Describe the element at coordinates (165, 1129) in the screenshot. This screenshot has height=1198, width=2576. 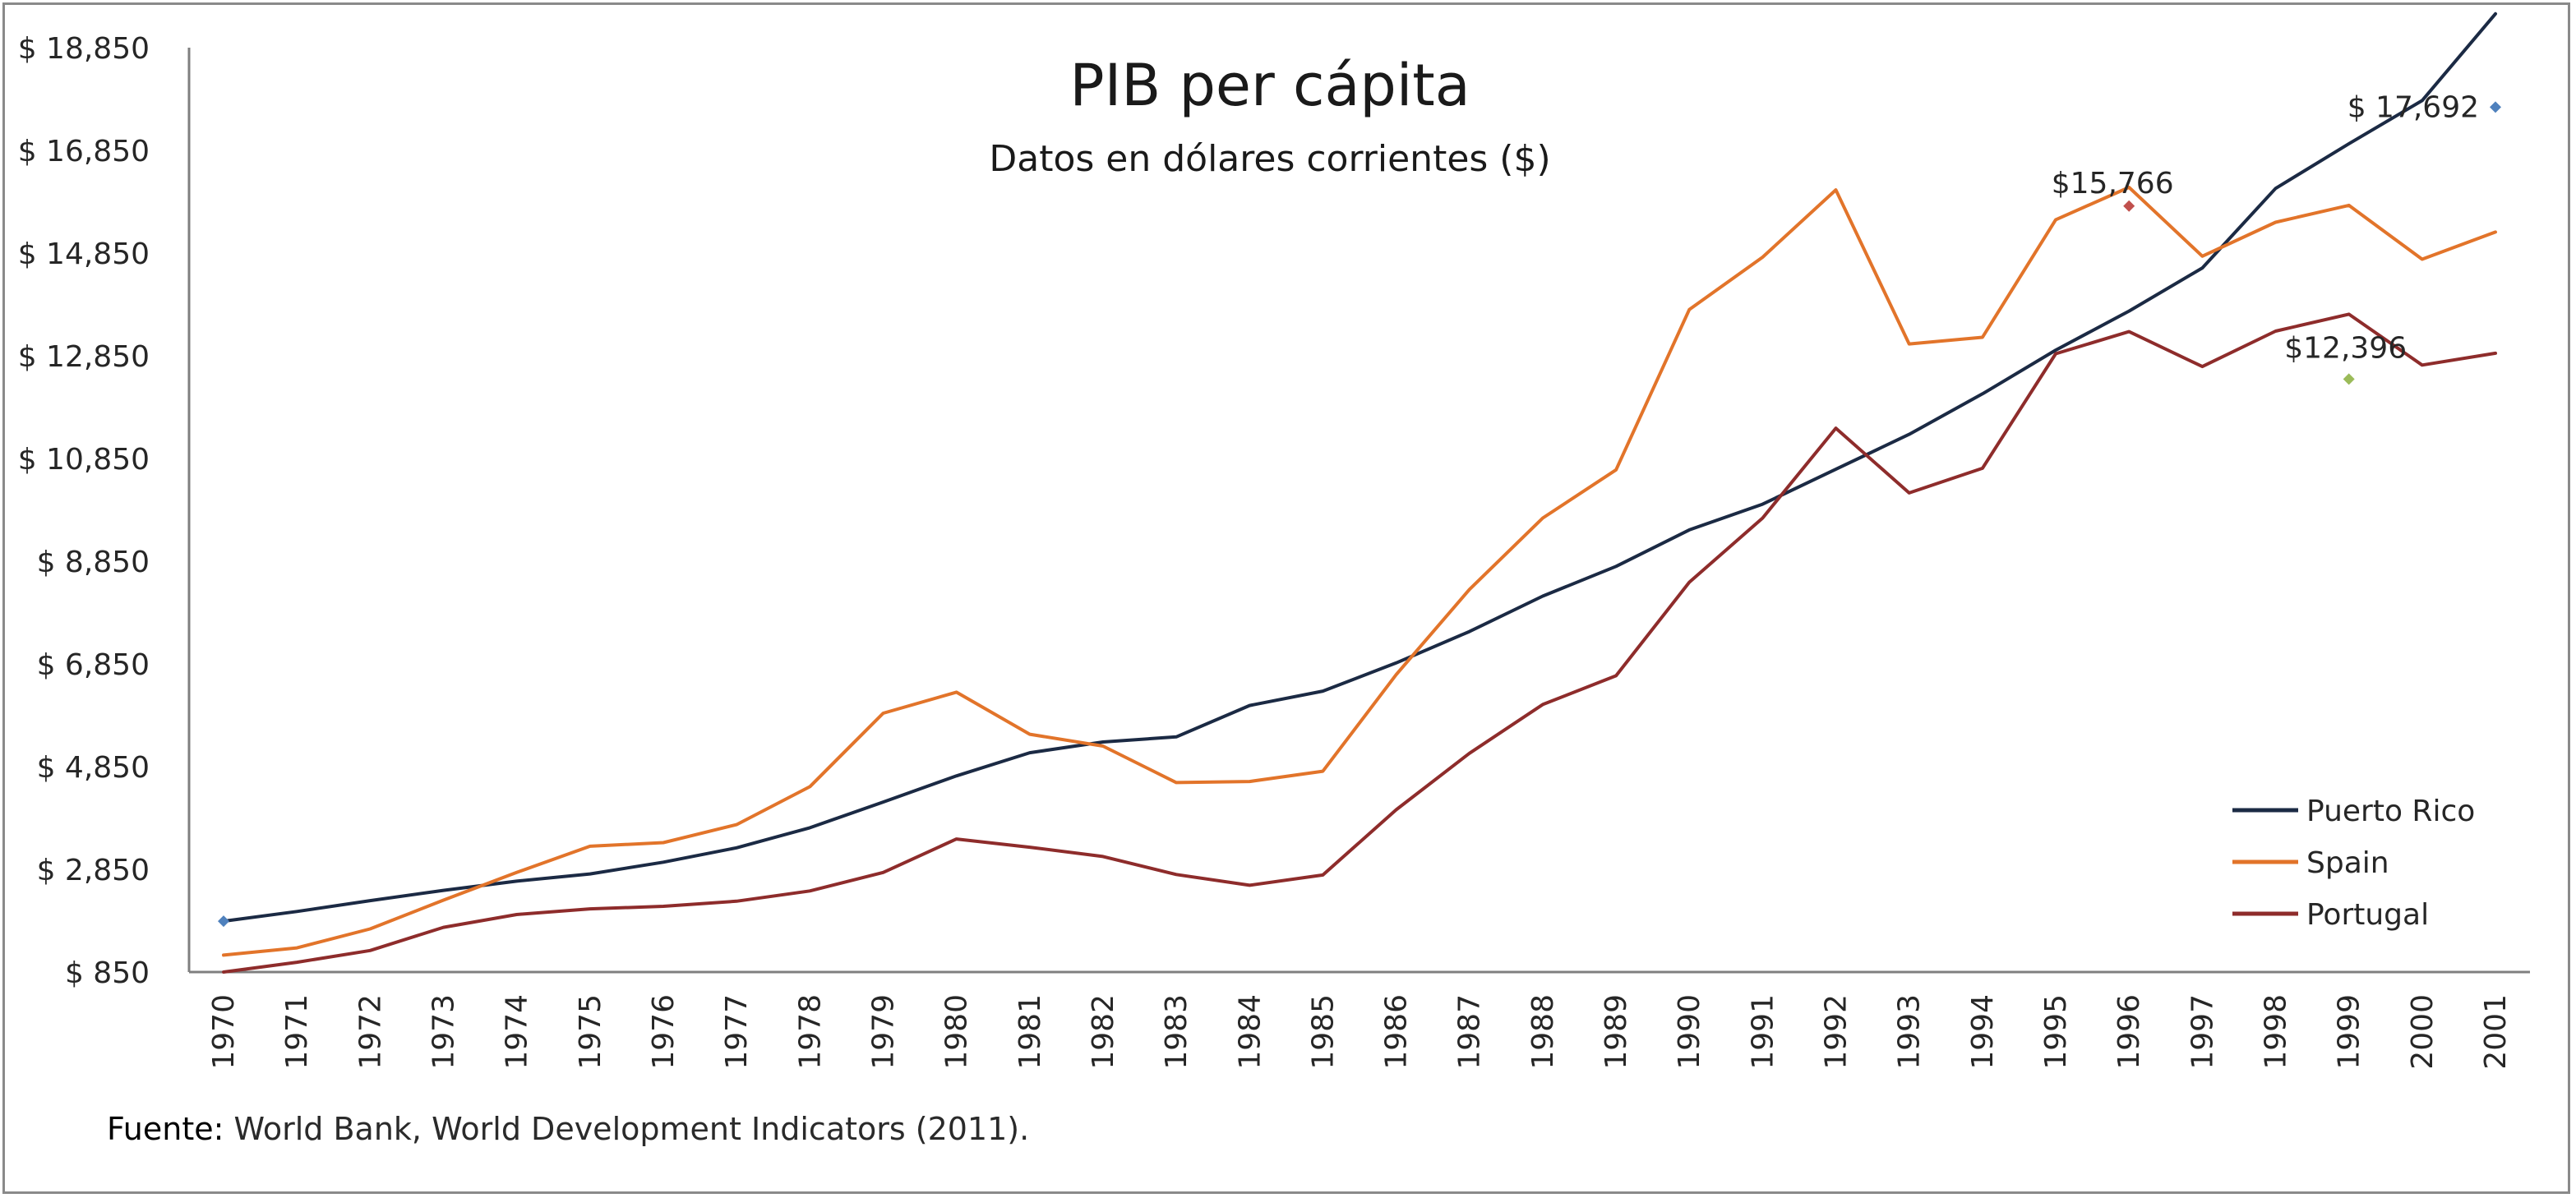
I see `footnote-label: Fuente:` at that location.